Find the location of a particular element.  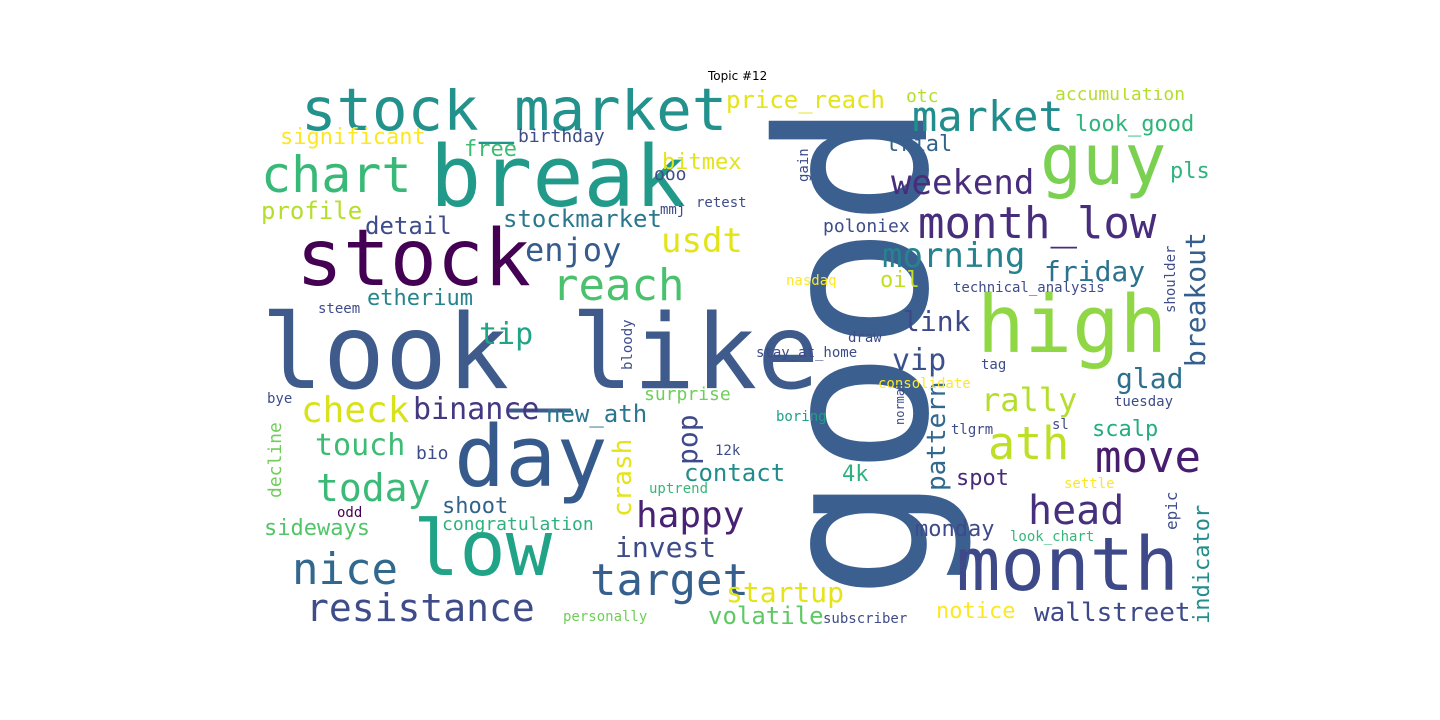

word-tip: tip is located at coordinates (506, 334).